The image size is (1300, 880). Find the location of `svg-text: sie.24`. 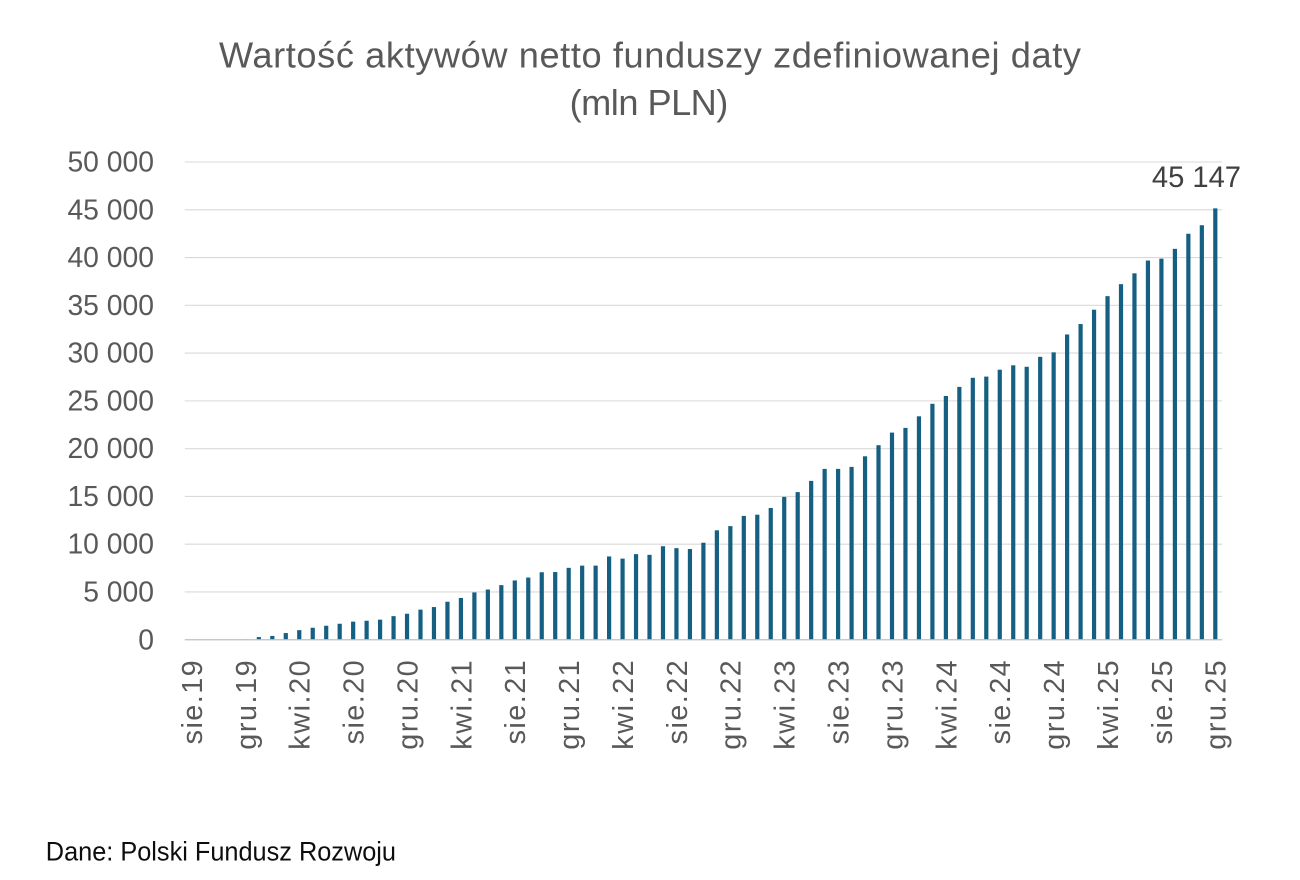

svg-text: sie.24 is located at coordinates (1001, 702).